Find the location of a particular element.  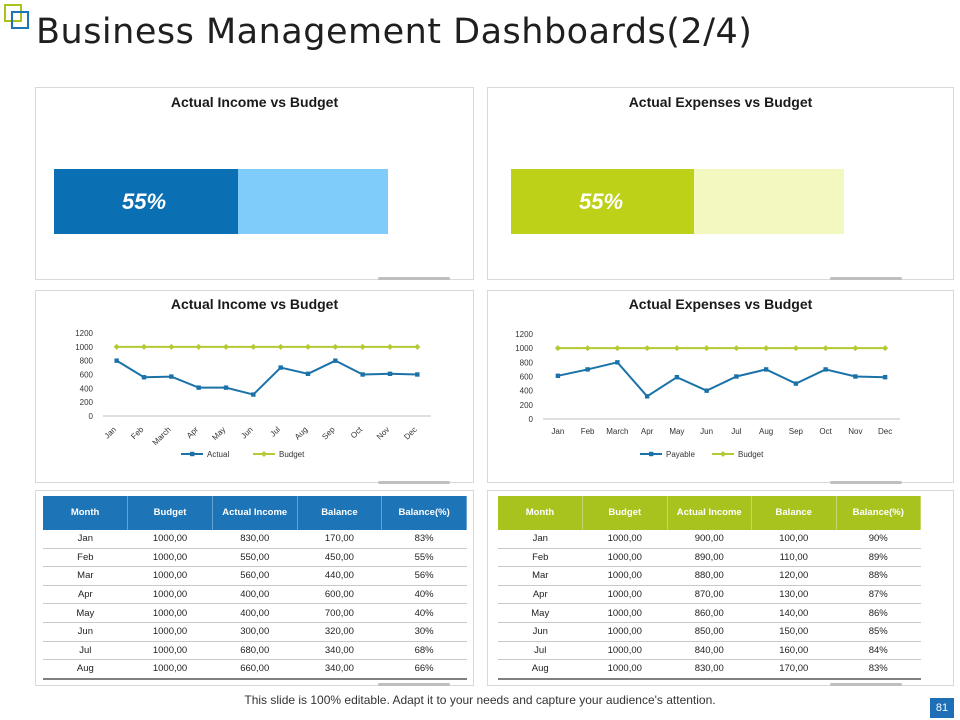

expense-cell-actual: 900,00 is located at coordinates (709, 539).